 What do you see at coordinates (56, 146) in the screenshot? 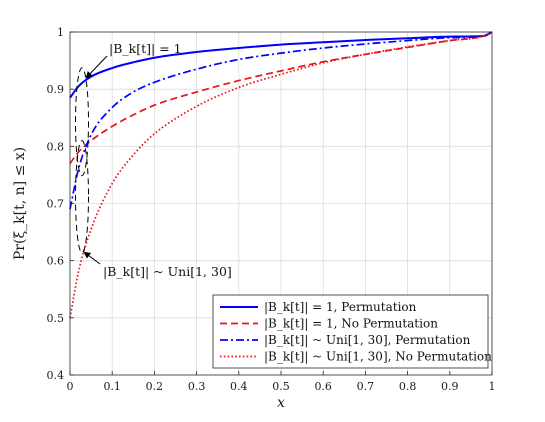
I see `y-tick-label: 0.8` at bounding box center [56, 146].